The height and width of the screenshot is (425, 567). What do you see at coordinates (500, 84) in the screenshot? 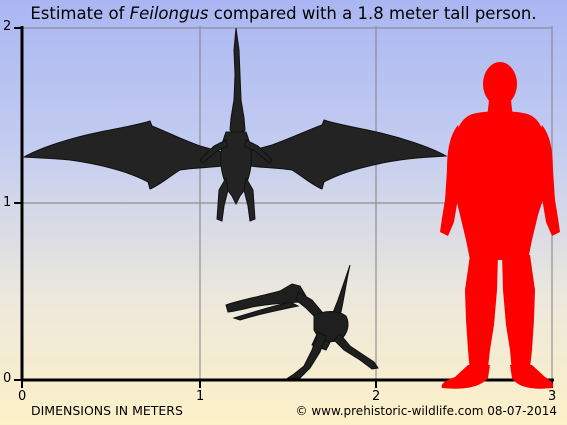
I see `person-head` at bounding box center [500, 84].